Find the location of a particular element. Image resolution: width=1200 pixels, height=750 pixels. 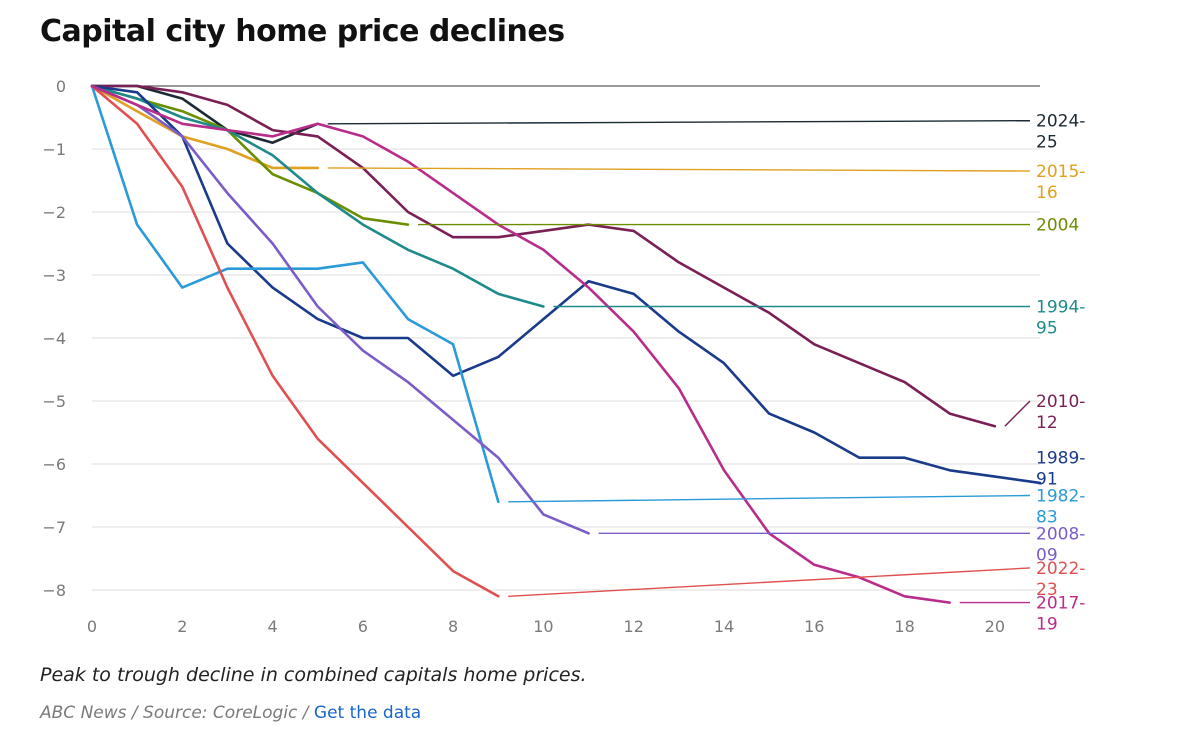

series-label-1982-83: 1982-83 is located at coordinates (1060, 507).